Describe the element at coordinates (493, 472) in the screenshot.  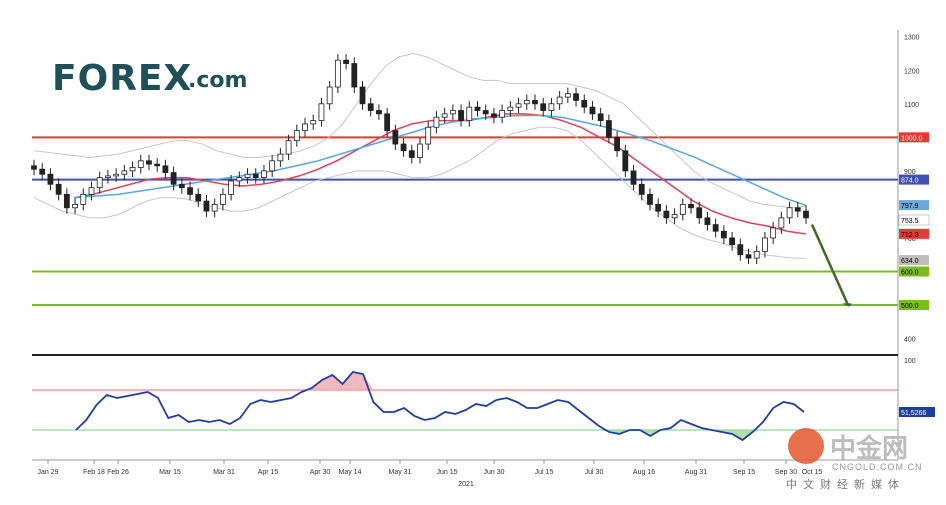
I see `x-tick-label: Jun 30` at that location.